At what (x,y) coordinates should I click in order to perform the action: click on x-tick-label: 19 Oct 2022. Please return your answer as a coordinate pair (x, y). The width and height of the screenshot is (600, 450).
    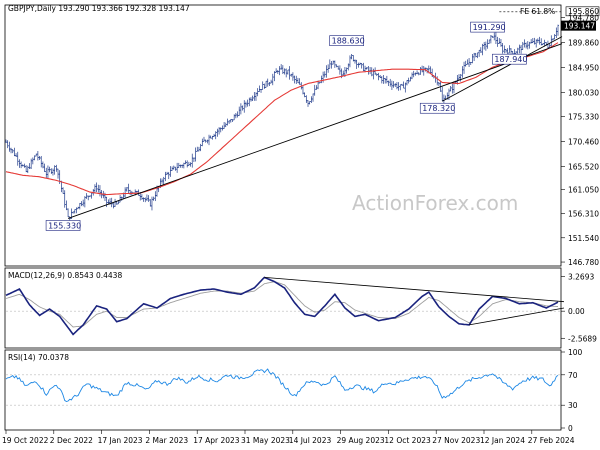
    Looking at the image, I should click on (25, 440).